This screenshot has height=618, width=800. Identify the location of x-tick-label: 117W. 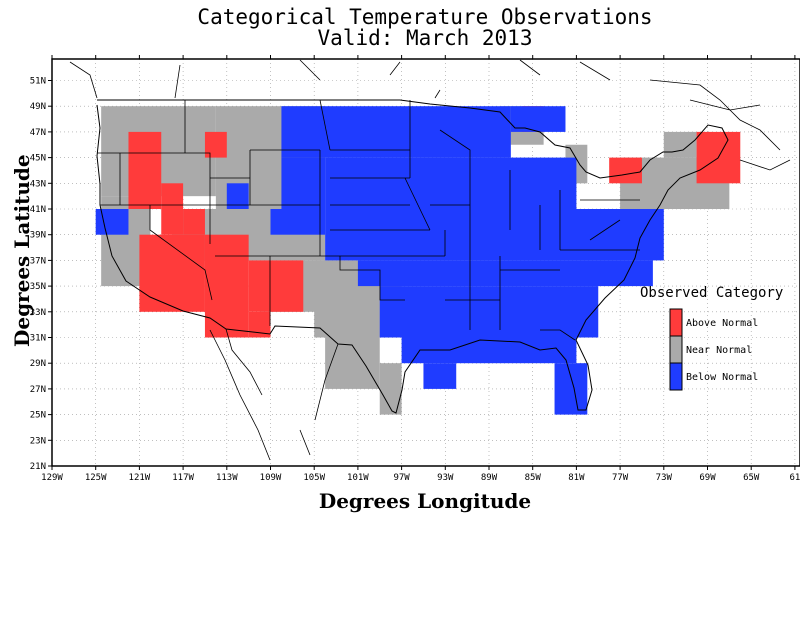
(183, 478).